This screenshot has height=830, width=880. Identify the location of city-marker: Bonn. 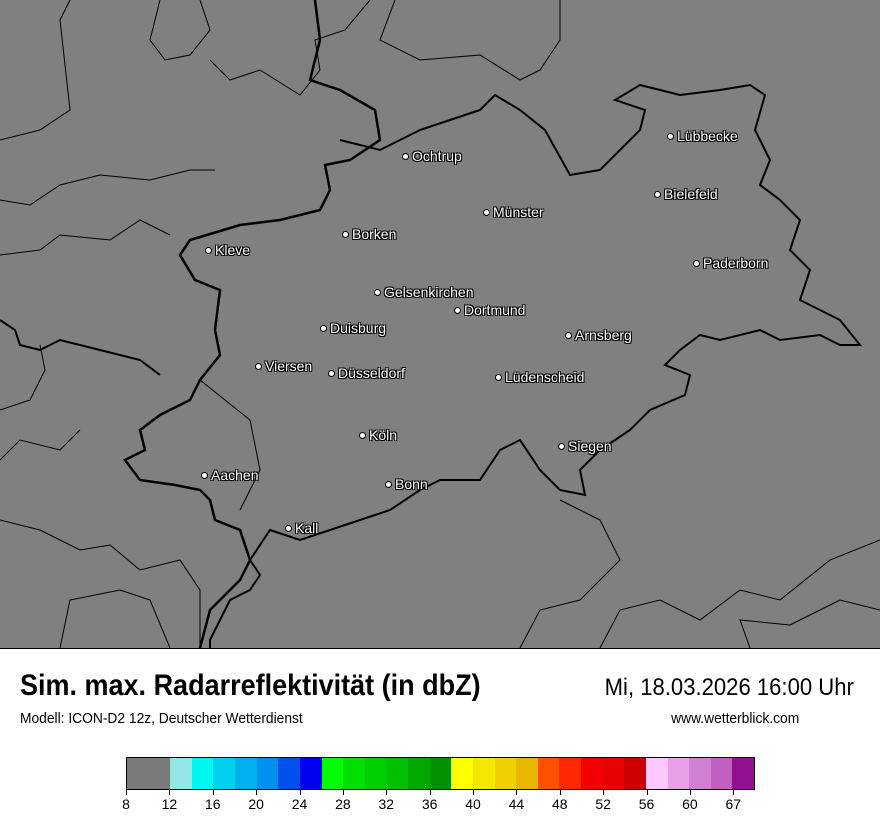
(406, 484).